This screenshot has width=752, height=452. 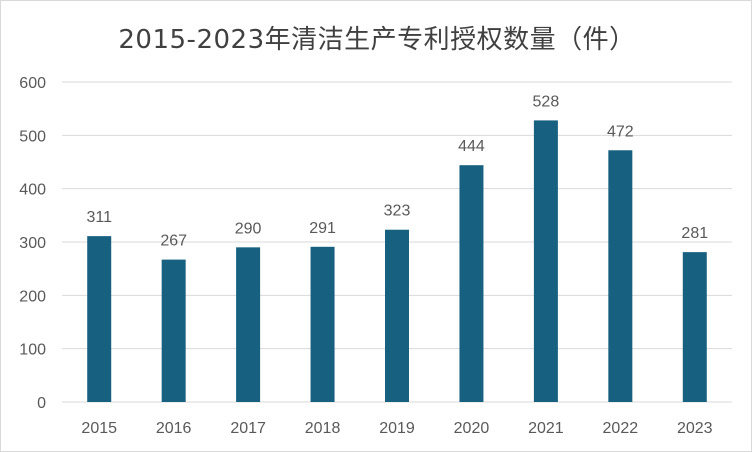 What do you see at coordinates (248, 324) in the screenshot?
I see `bar-2017` at bounding box center [248, 324].